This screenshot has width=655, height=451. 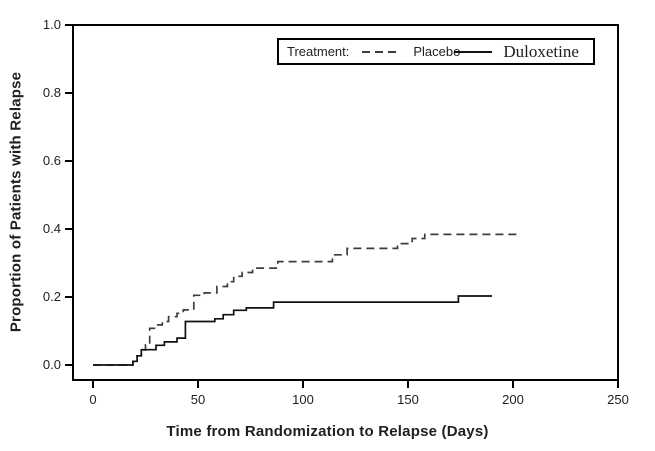 I want to click on x-tick-label: 0, so click(x=93, y=399).